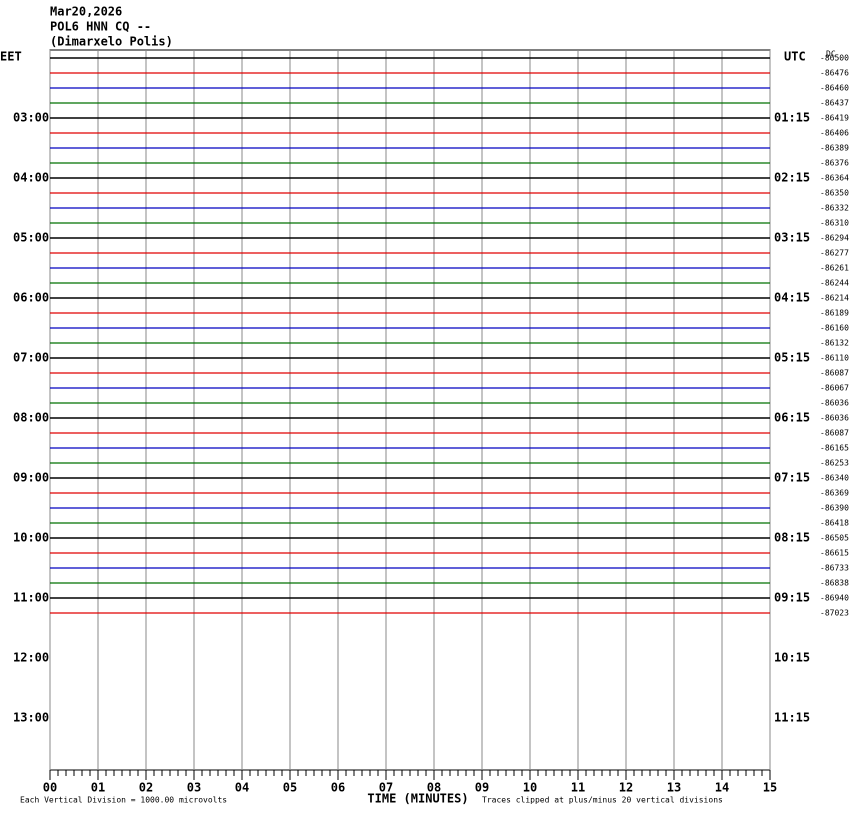 Image resolution: width=850 pixels, height=818 pixels. I want to click on x-tick-label: 11, so click(578, 788).